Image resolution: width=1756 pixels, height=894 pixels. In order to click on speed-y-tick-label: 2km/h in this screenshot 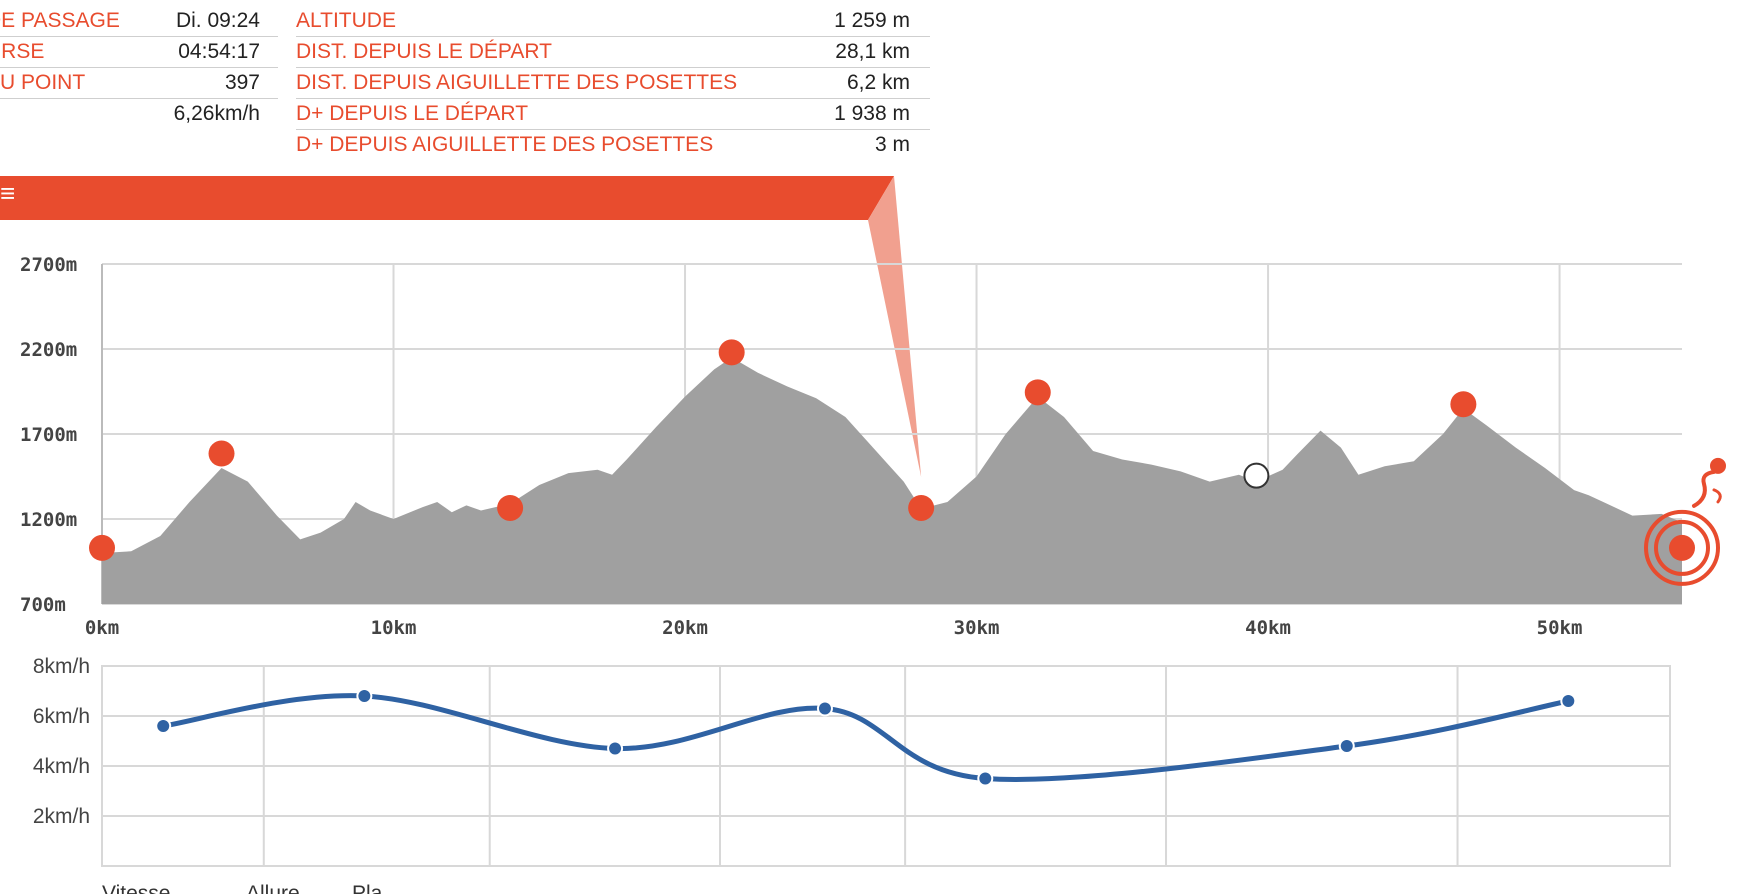, I will do `click(61, 816)`.